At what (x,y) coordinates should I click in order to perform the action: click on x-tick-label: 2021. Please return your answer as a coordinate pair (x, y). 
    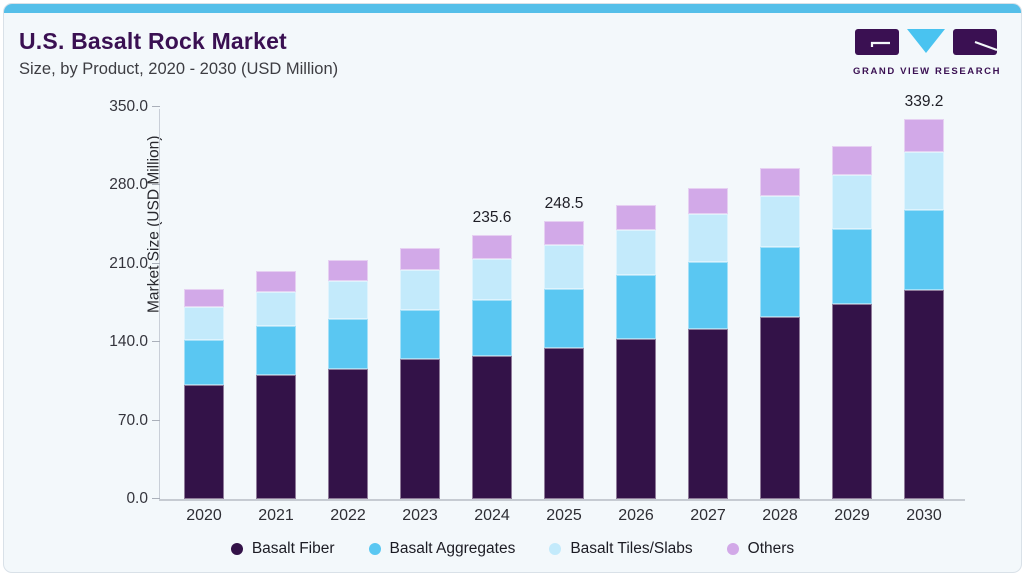
    Looking at the image, I should click on (276, 515).